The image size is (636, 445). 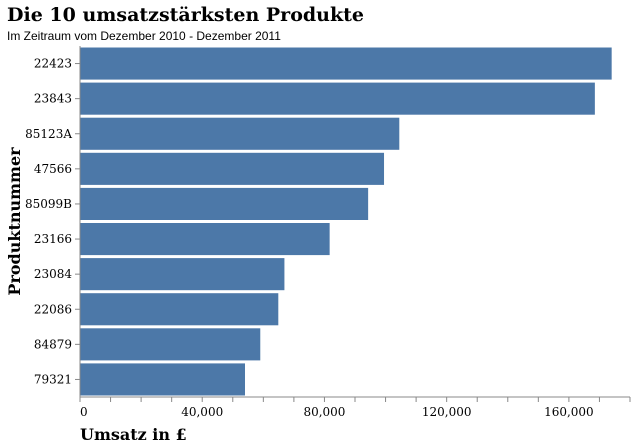 I want to click on x-tick-label: 80,000, so click(x=324, y=412).